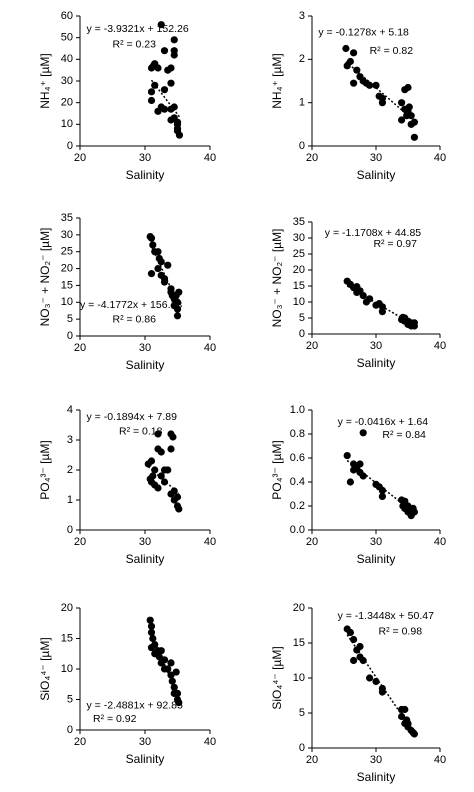 The image size is (474, 792). What do you see at coordinates (297, 530) in the screenshot?
I see `y-tick-label: 0.0` at bounding box center [297, 530].